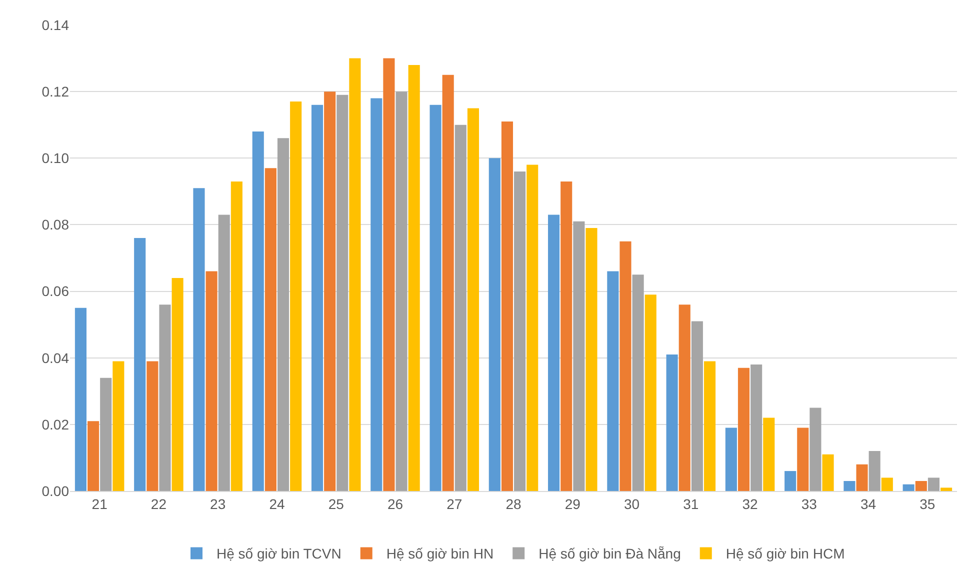  What do you see at coordinates (572, 504) in the screenshot?
I see `x-tick-label: 29` at bounding box center [572, 504].